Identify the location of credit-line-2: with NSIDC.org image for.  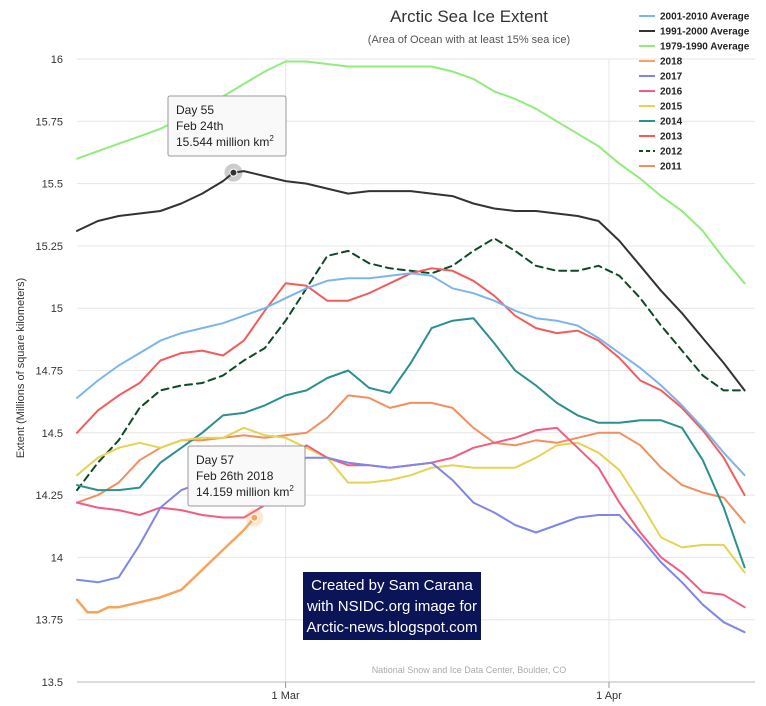
(391, 606).